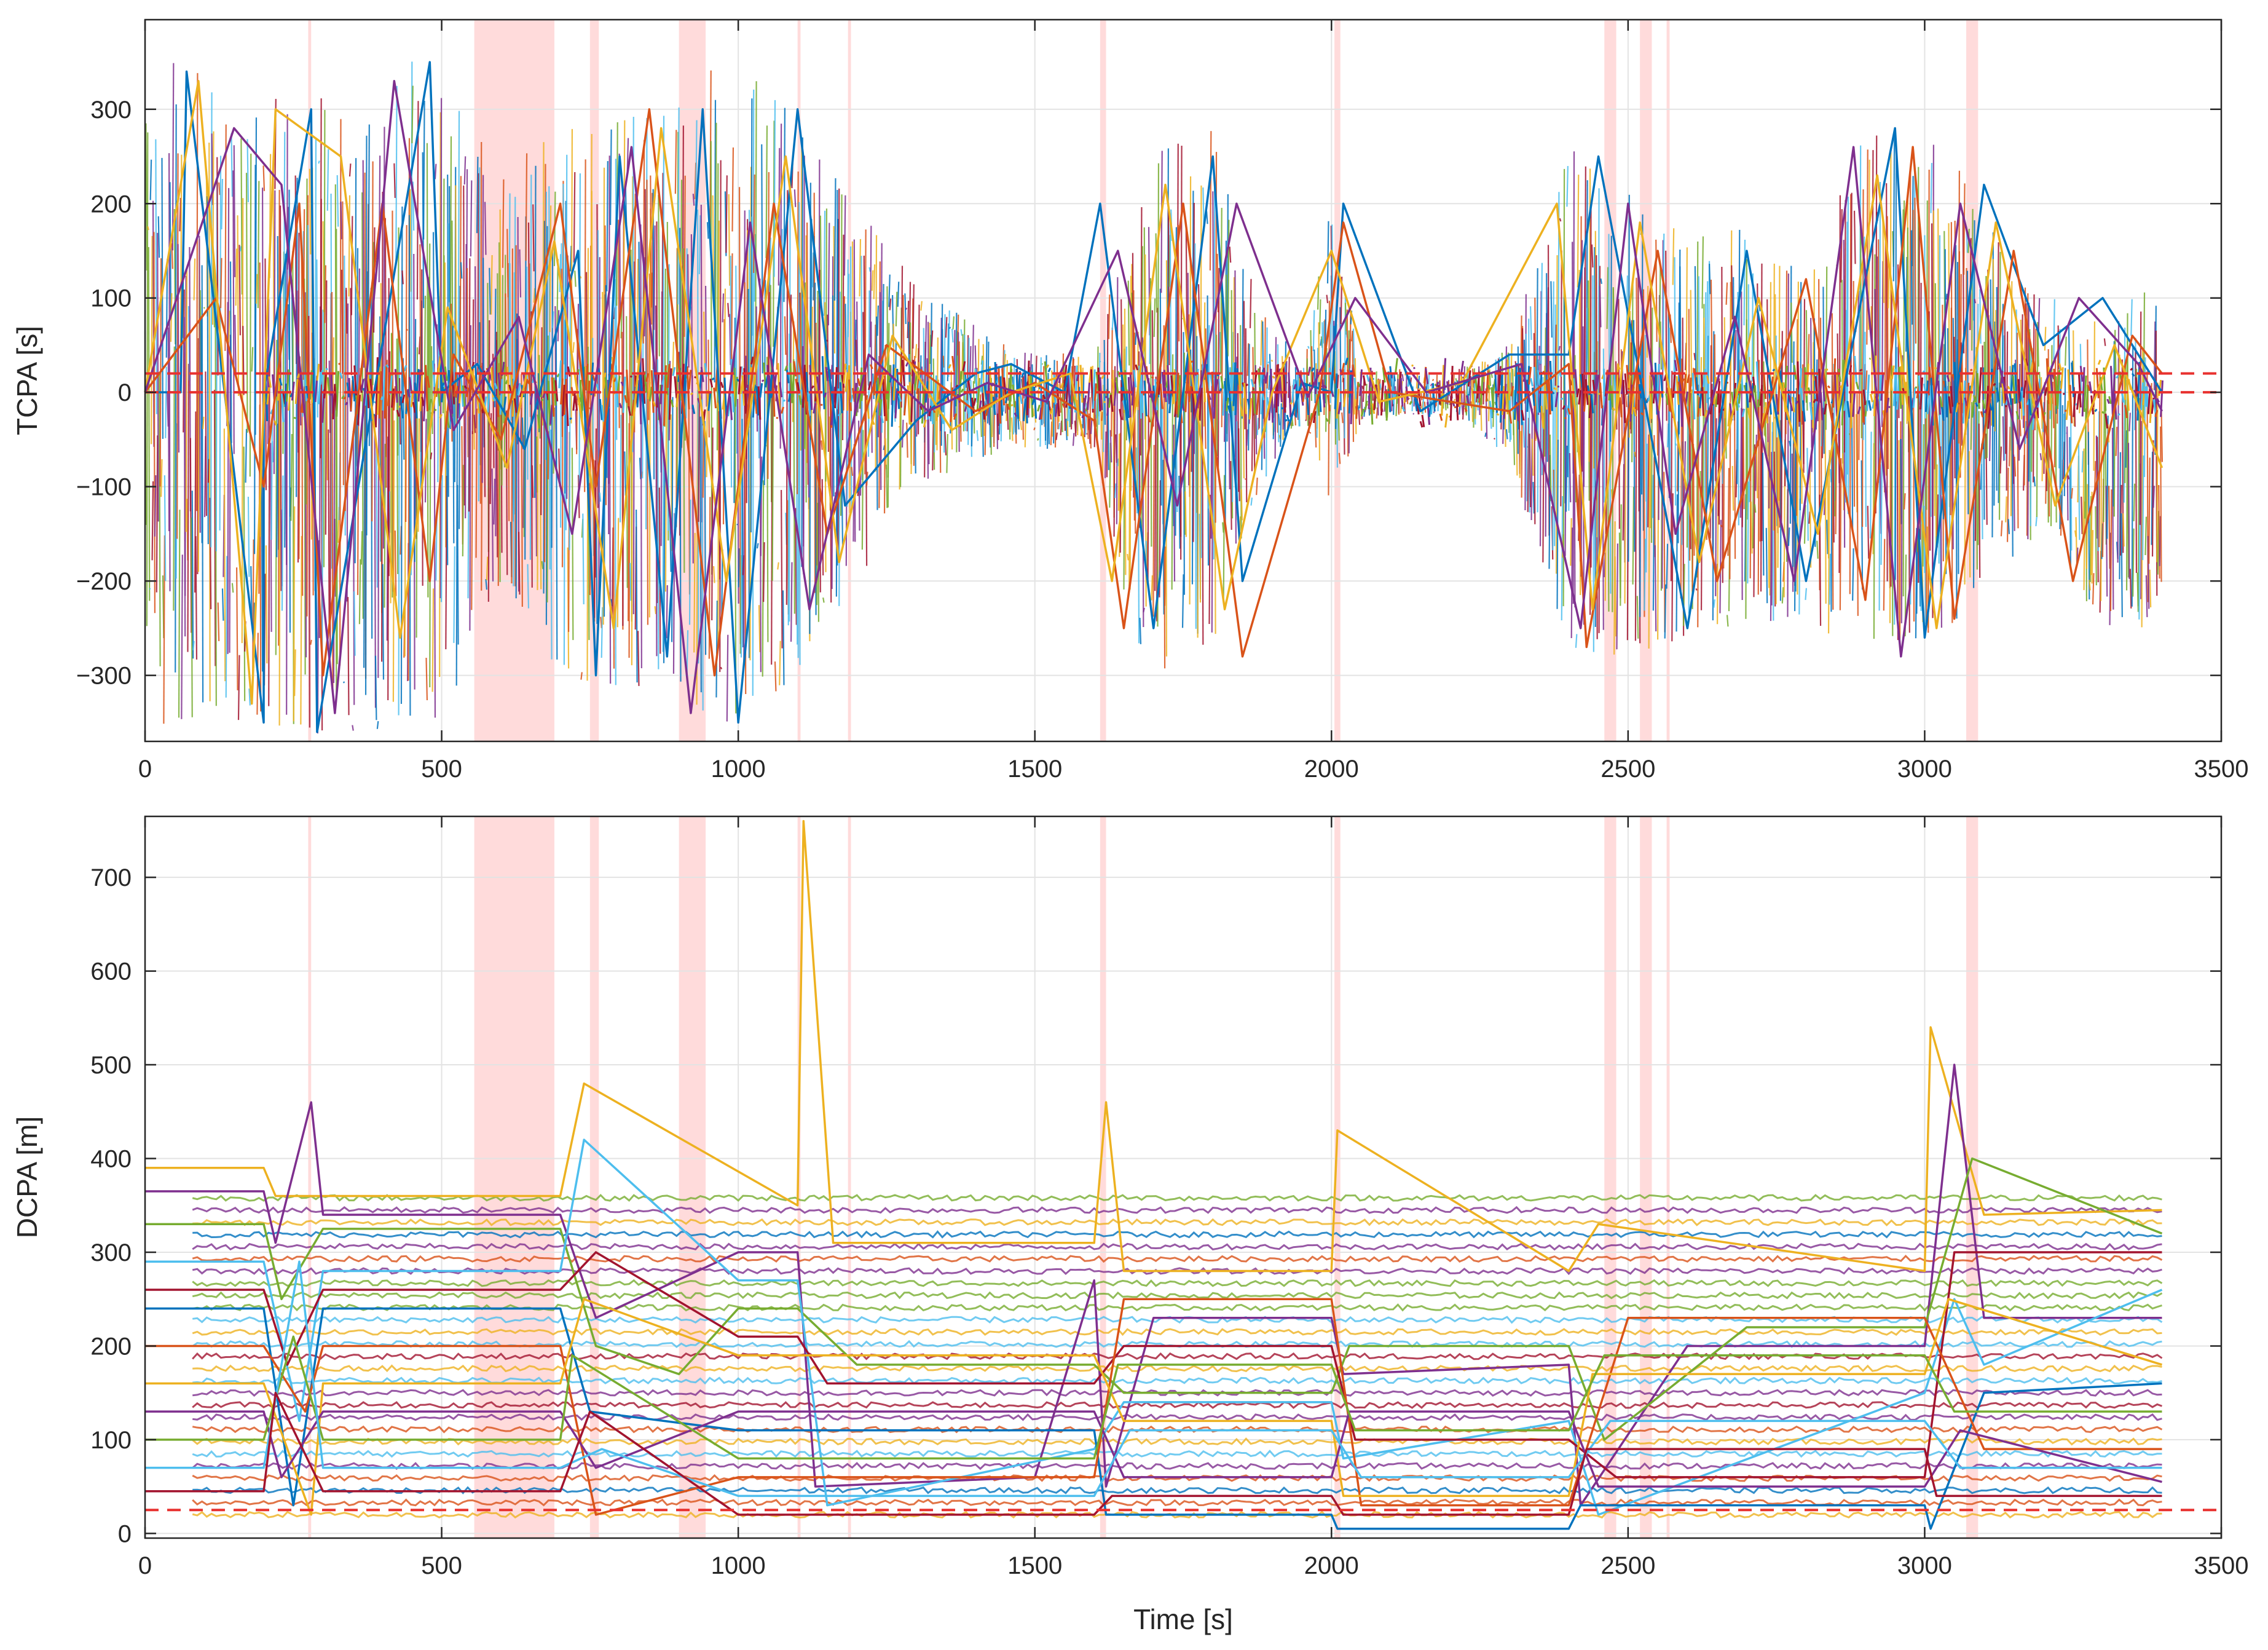 The width and height of the screenshot is (2268, 1650). What do you see at coordinates (1177, 1210) in the screenshot?
I see `band-line` at bounding box center [1177, 1210].